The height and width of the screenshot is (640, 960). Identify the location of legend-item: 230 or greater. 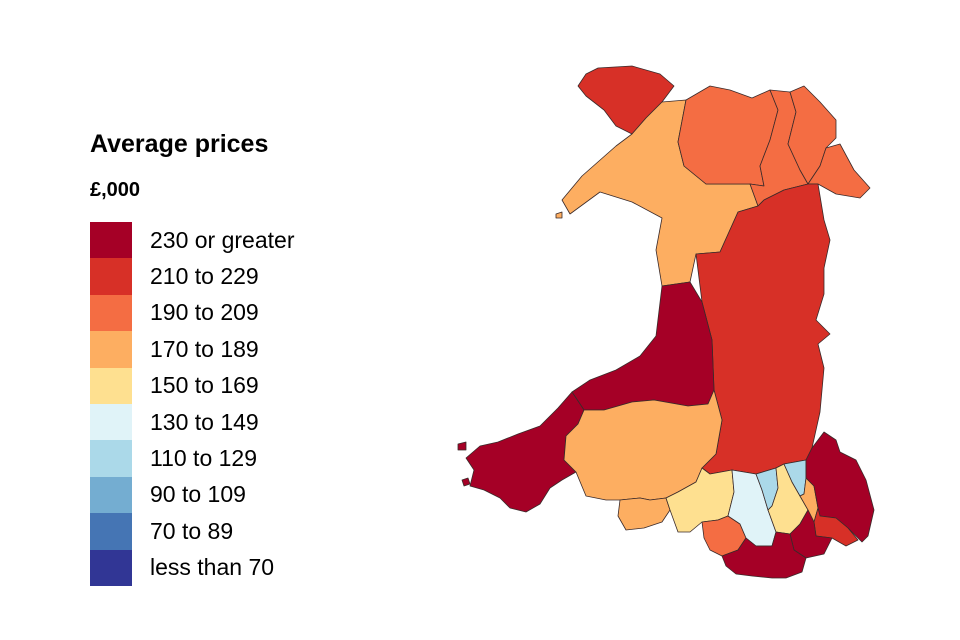
(230, 240).